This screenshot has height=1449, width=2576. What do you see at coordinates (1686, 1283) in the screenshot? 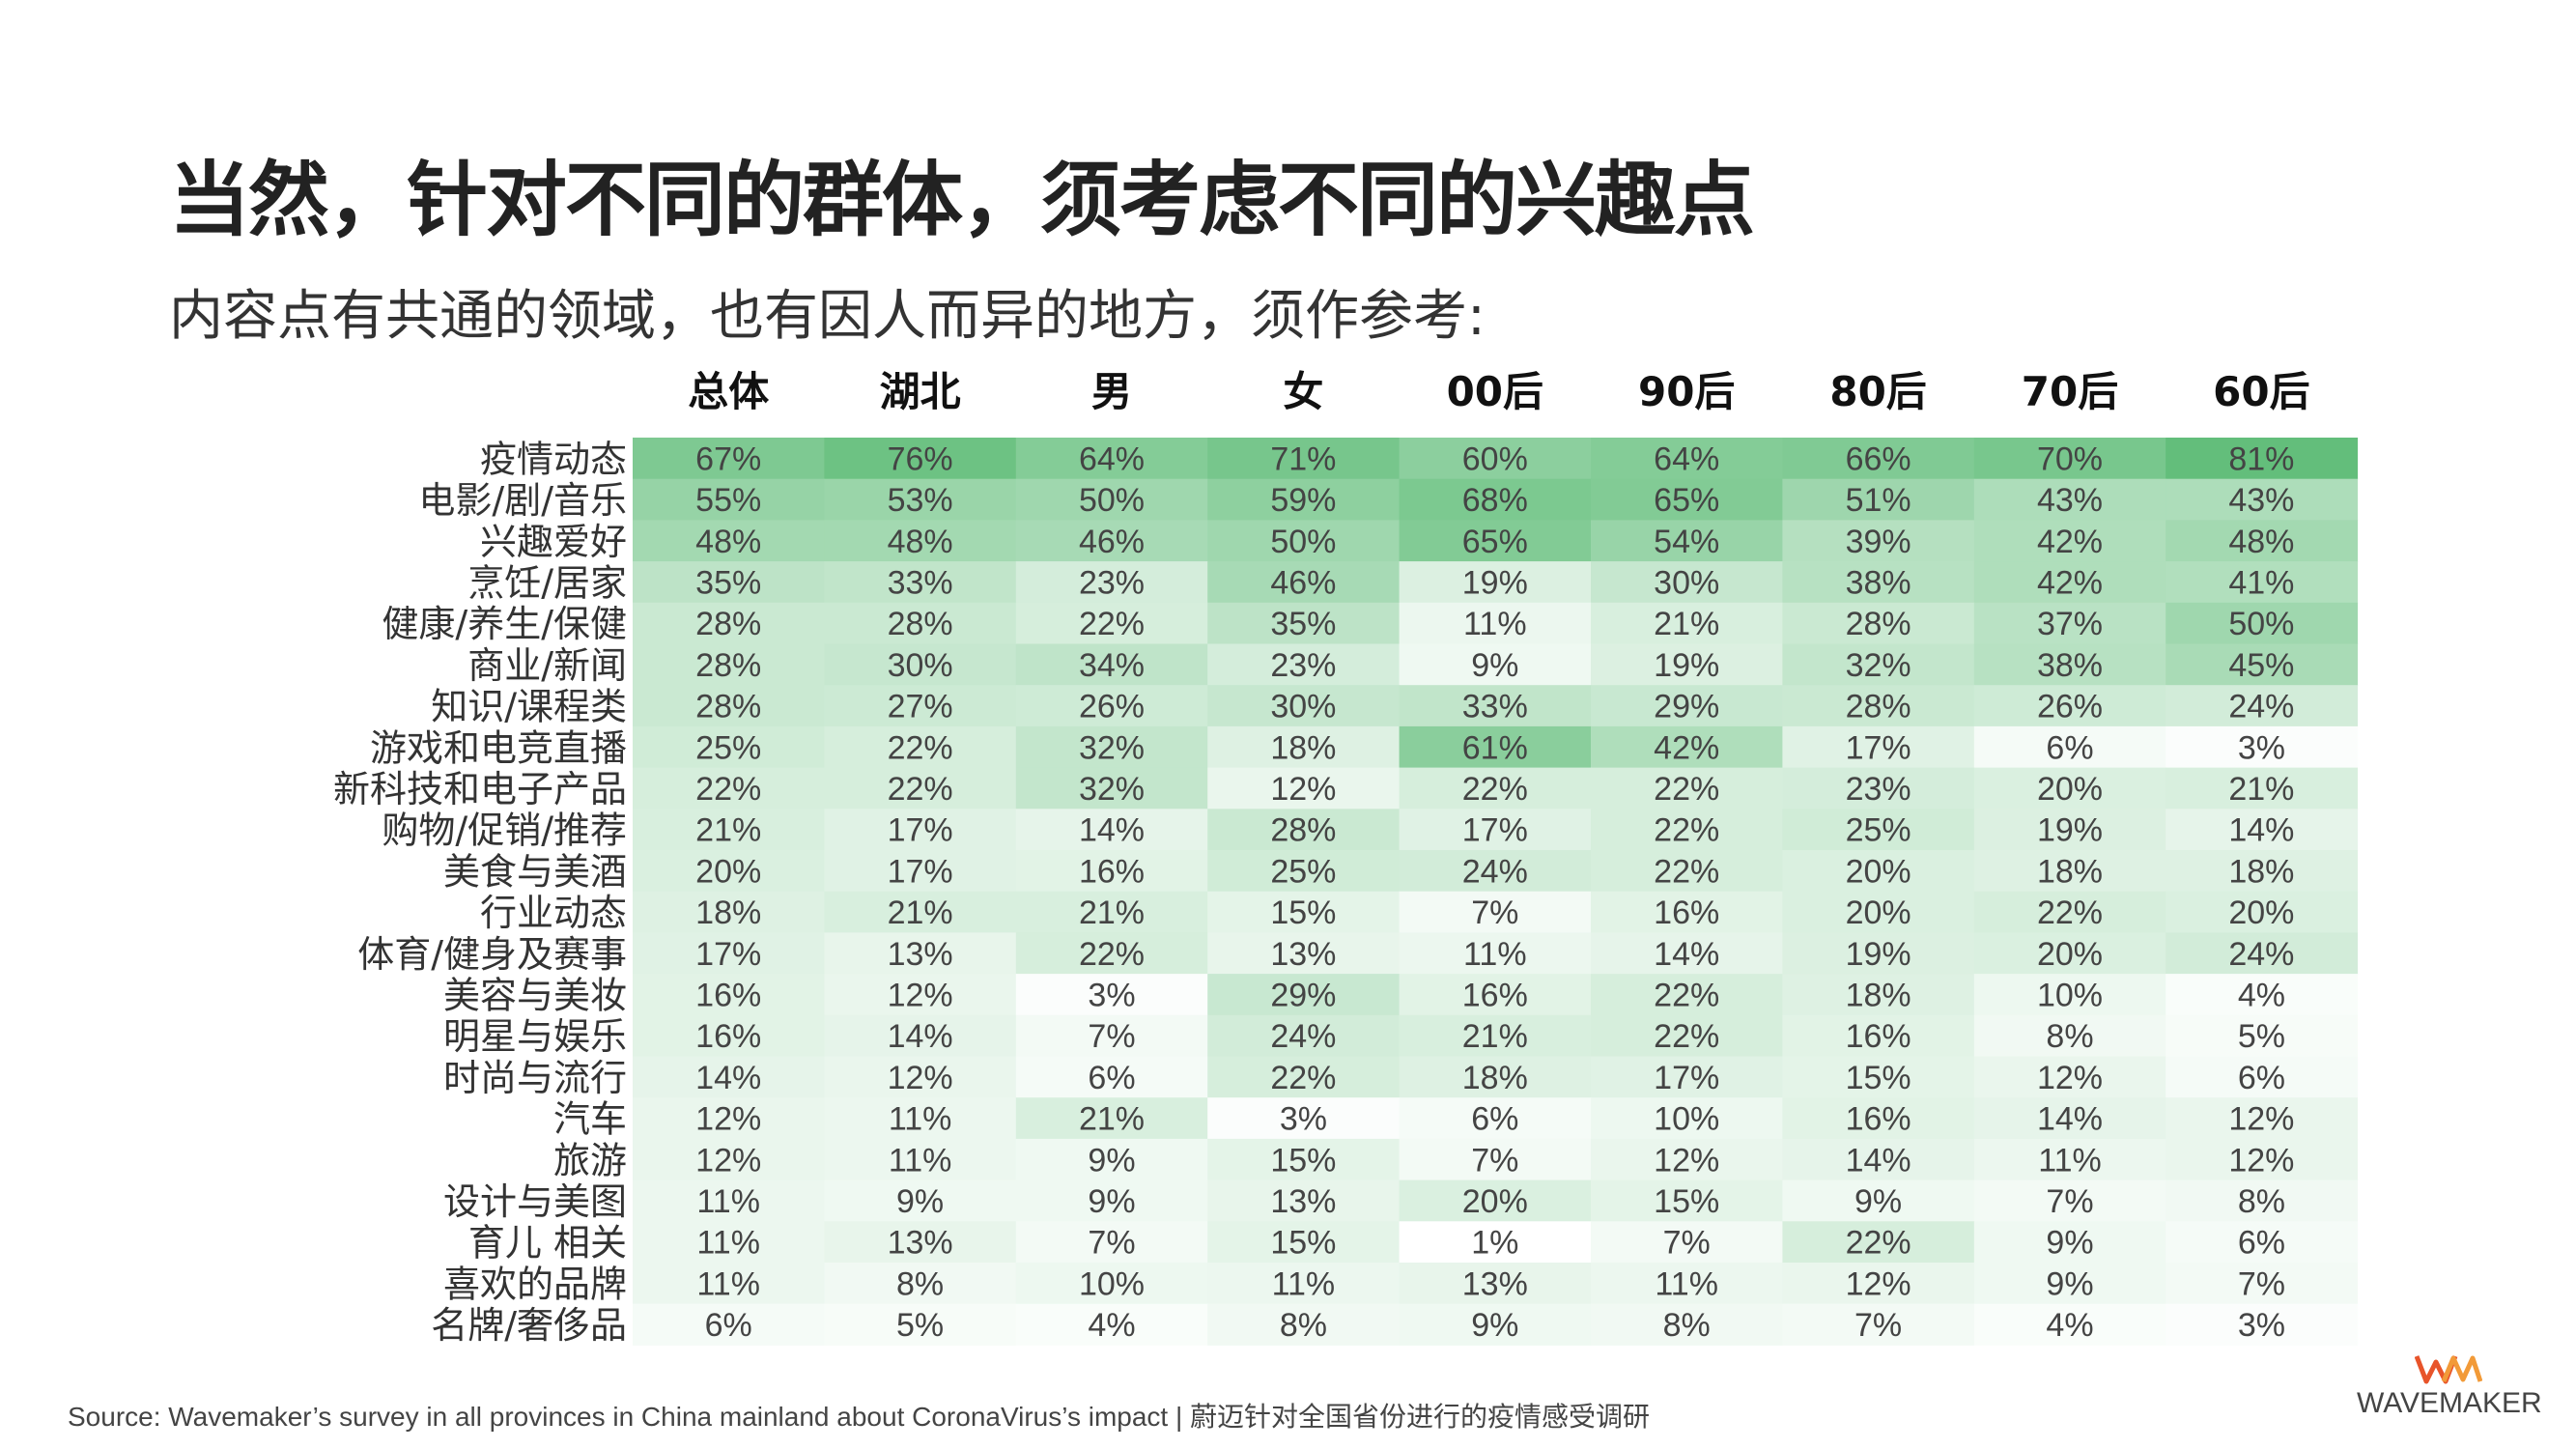
I see `cell-value-20-5: 11%` at bounding box center [1686, 1283].